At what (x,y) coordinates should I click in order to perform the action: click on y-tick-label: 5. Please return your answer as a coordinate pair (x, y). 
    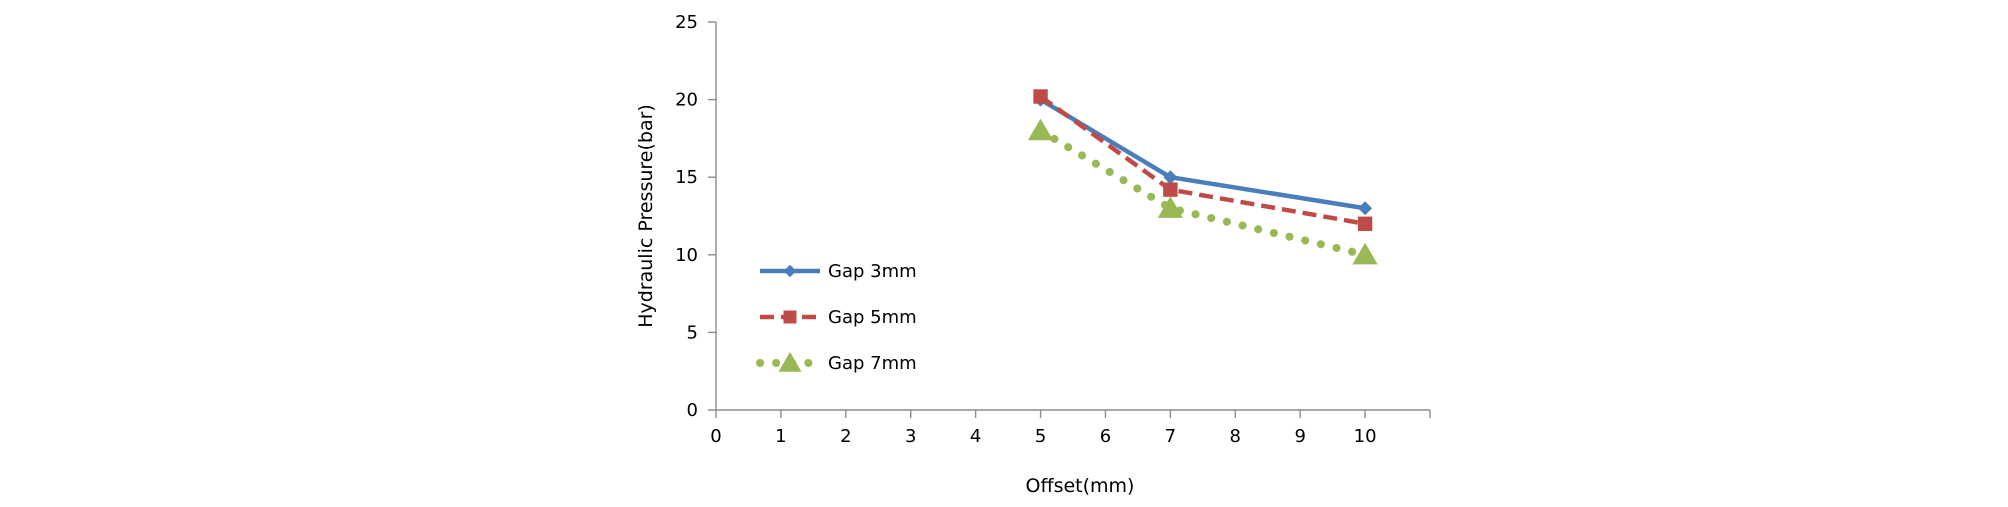
    Looking at the image, I should click on (692, 332).